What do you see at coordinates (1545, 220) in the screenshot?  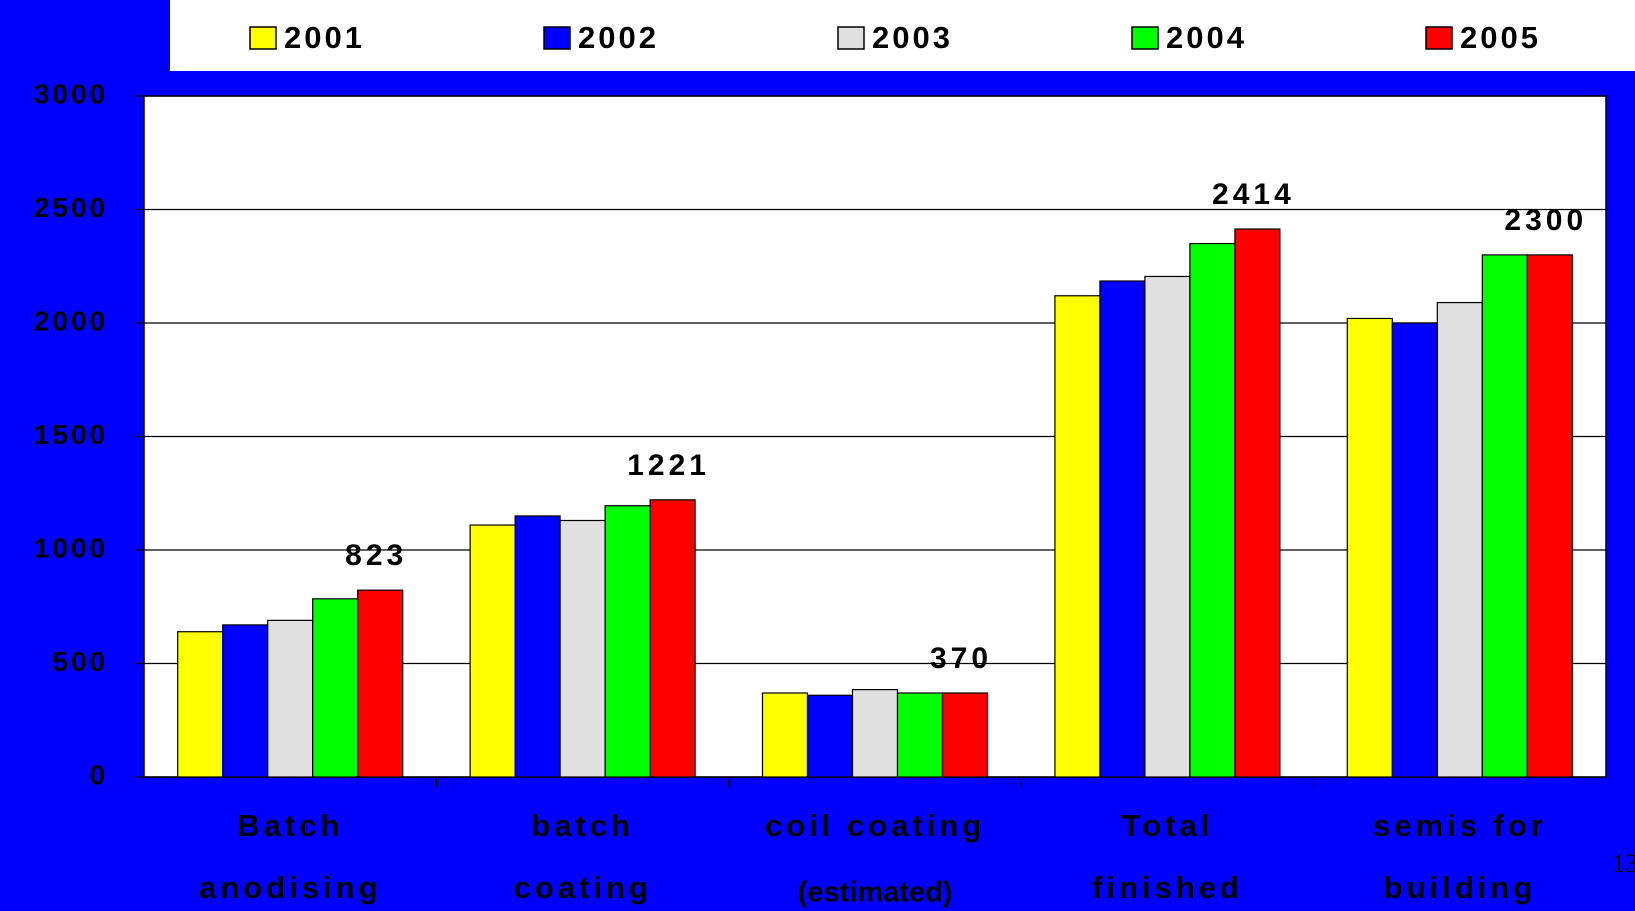 I see `data-label: 2300` at bounding box center [1545, 220].